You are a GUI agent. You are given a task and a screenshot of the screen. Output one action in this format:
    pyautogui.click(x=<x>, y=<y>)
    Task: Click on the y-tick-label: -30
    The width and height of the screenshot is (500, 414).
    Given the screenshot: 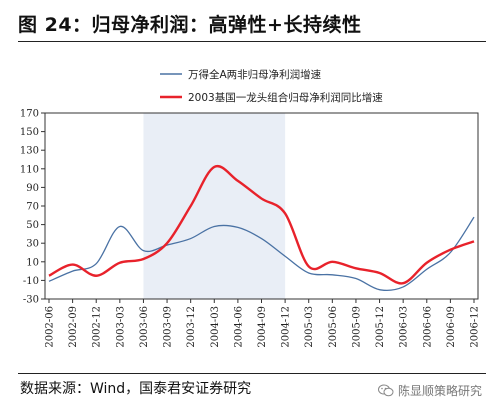 What is the action you would take?
    pyautogui.click(x=31, y=300)
    